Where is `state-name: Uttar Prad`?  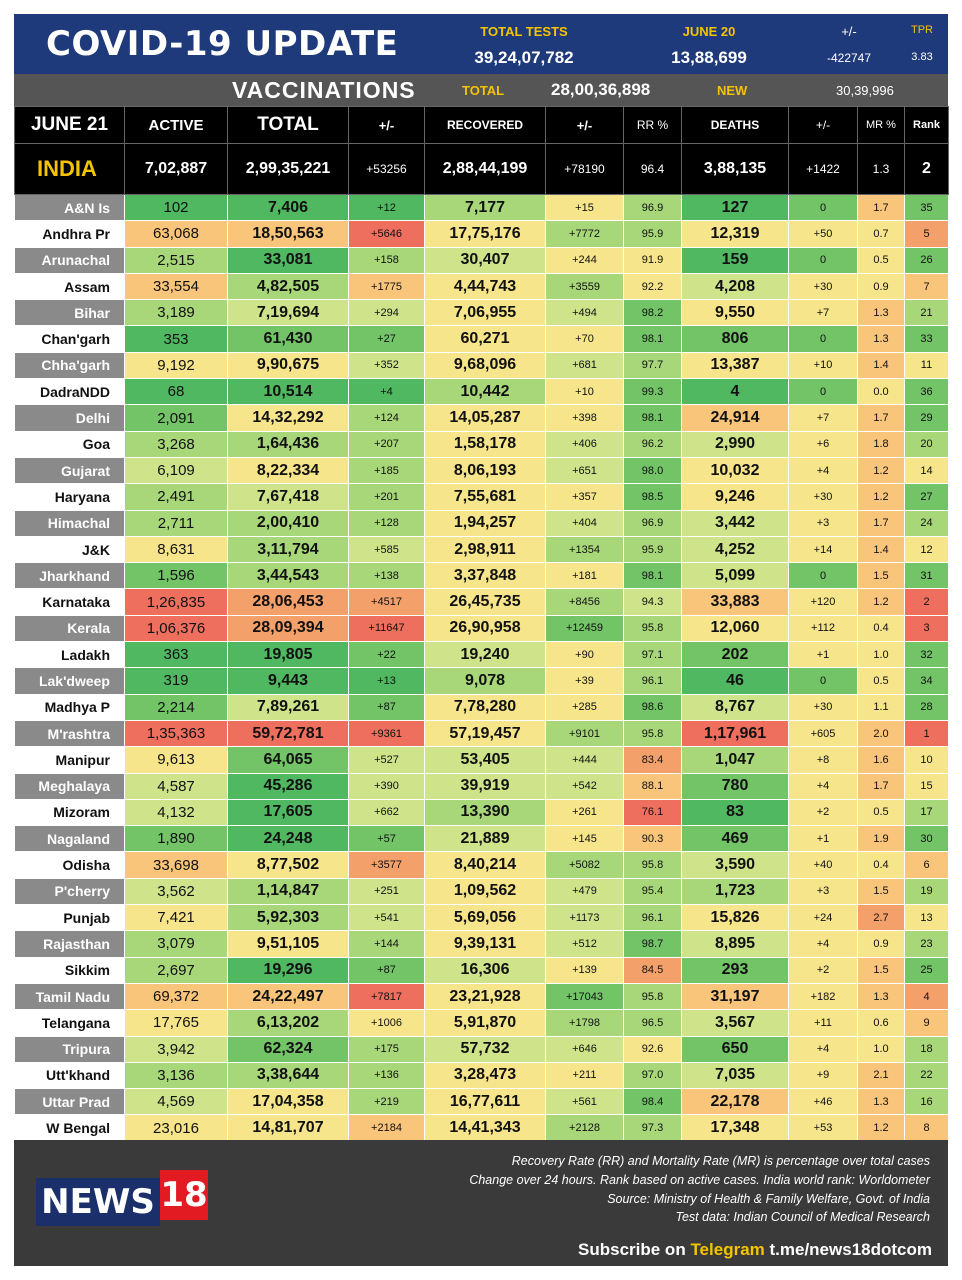 state-name: Uttar Prad is located at coordinates (69, 1102).